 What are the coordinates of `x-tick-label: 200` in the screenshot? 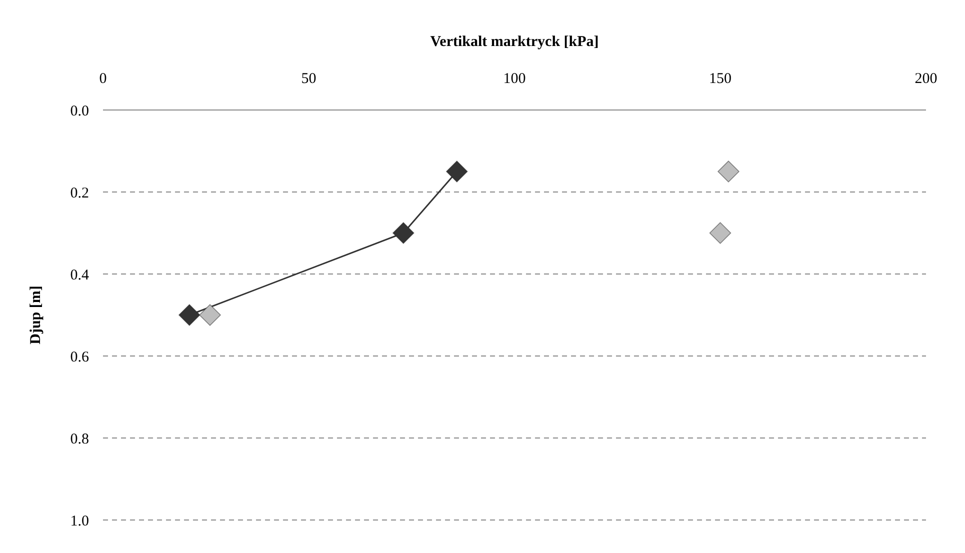 It's located at (926, 79).